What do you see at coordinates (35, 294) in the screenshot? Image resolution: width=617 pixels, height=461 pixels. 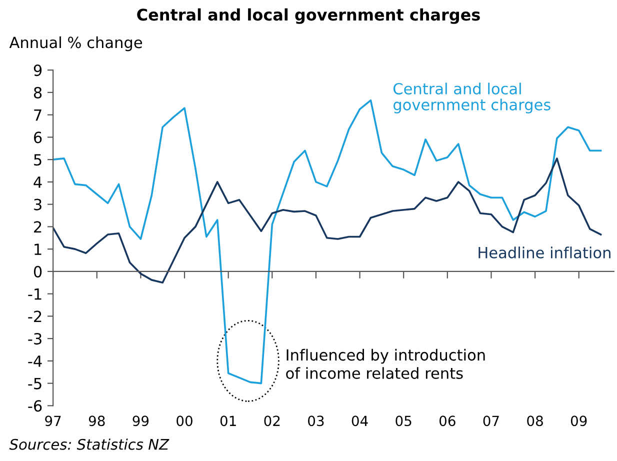 I see `y-tick-label: -1` at bounding box center [35, 294].